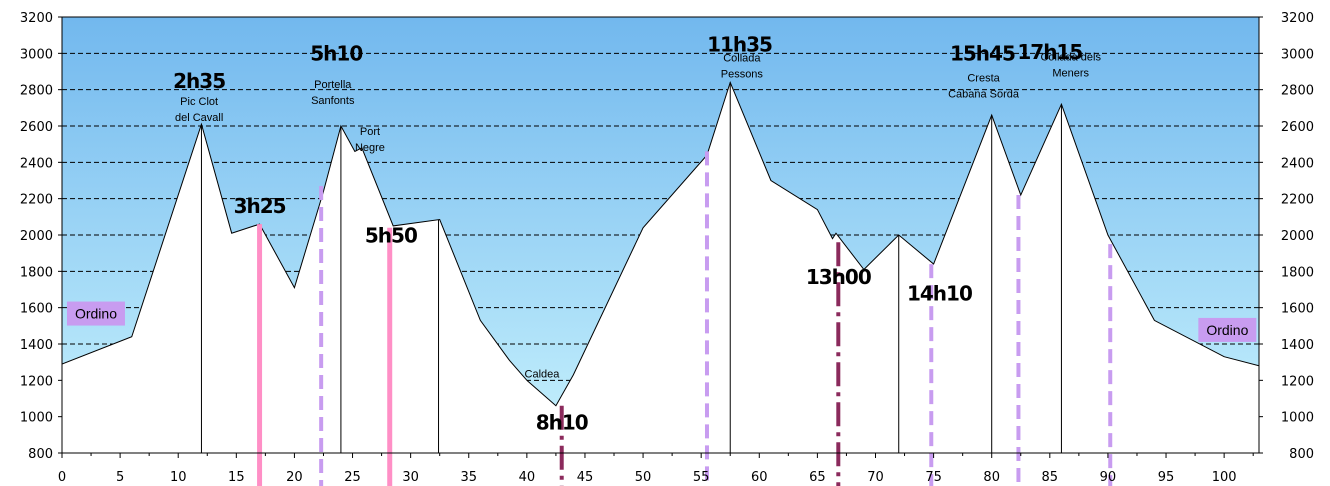 The image size is (1330, 486). Describe the element at coordinates (1297, 418) in the screenshot. I see `y-tick-label-right: 1000` at that location.